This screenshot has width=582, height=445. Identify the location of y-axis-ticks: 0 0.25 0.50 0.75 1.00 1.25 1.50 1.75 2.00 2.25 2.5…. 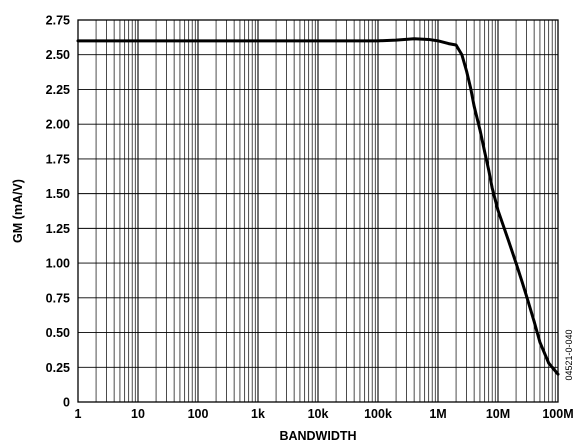
(58, 212).